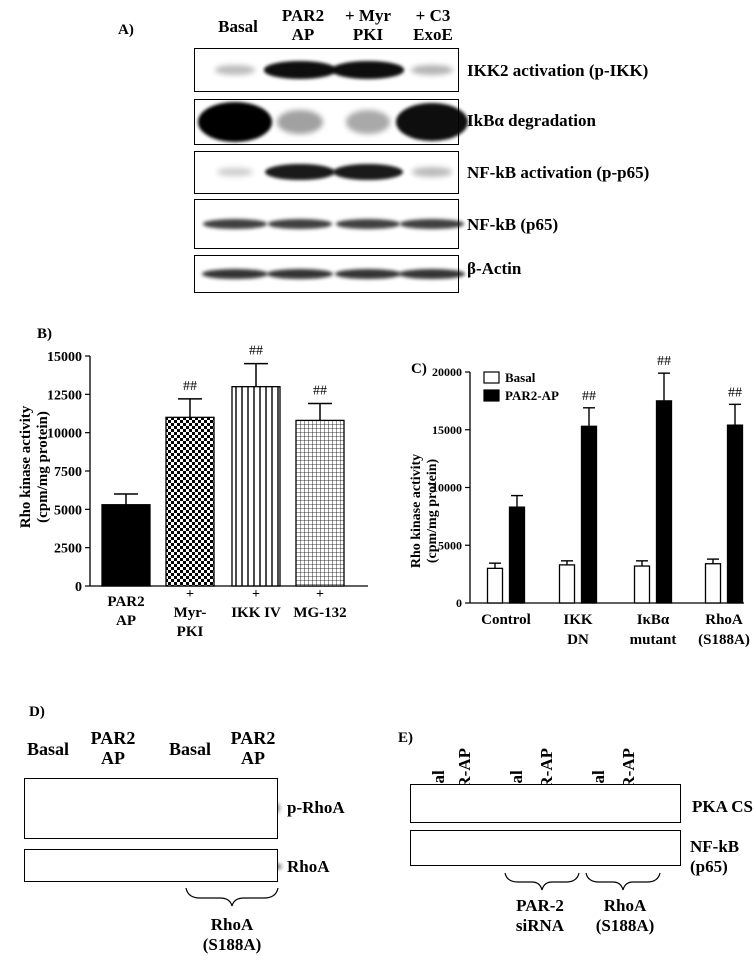 The width and height of the screenshot is (754, 963). Describe the element at coordinates (308, 866) in the screenshot. I see `blot-label: RhoA` at that location.